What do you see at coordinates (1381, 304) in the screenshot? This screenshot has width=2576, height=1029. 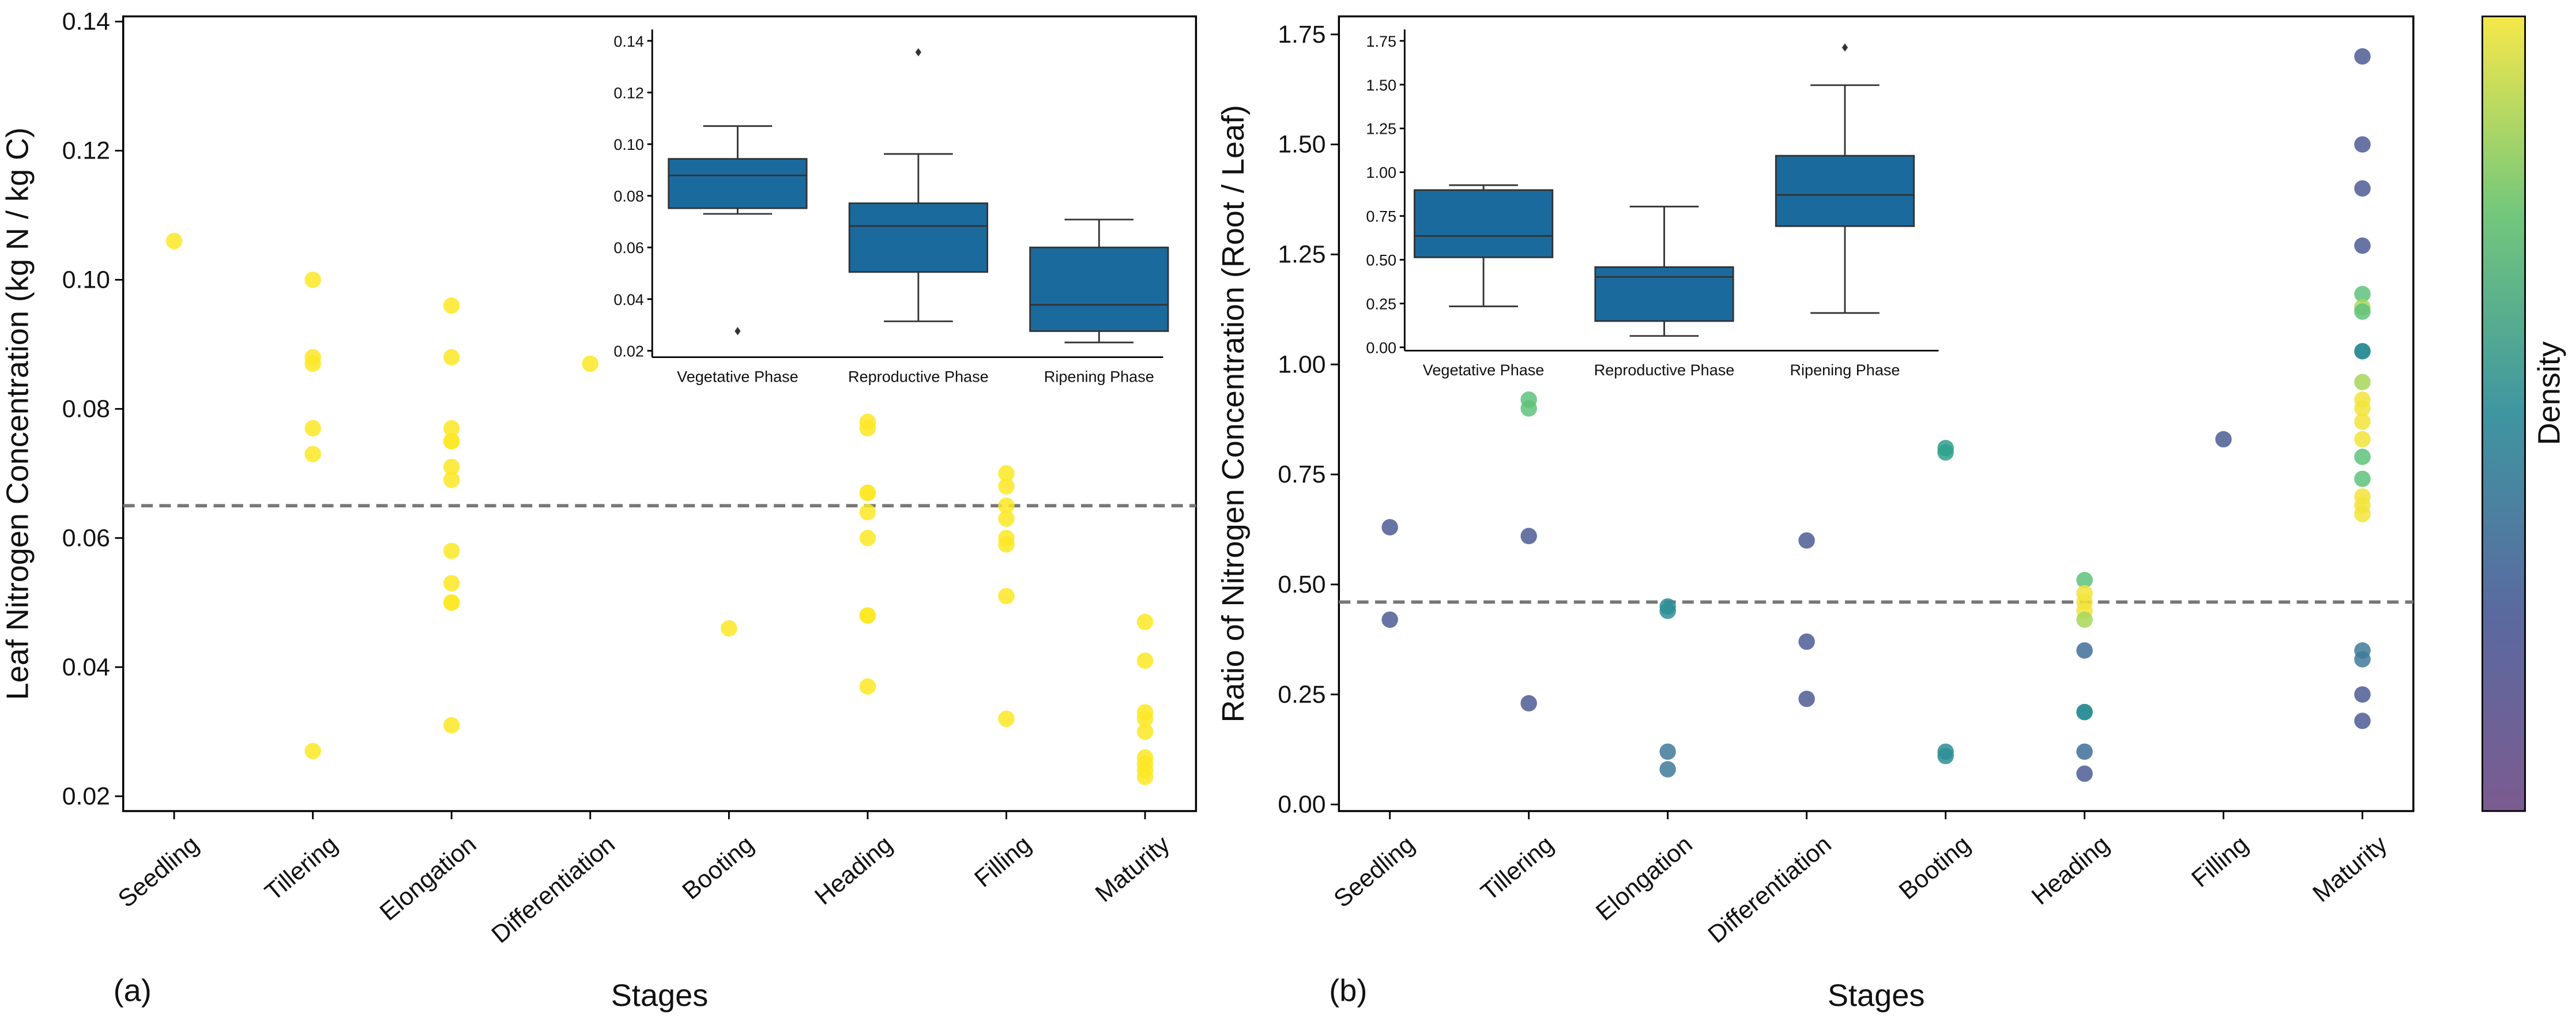 I see `y-tick-label: 0.25` at bounding box center [1381, 304].